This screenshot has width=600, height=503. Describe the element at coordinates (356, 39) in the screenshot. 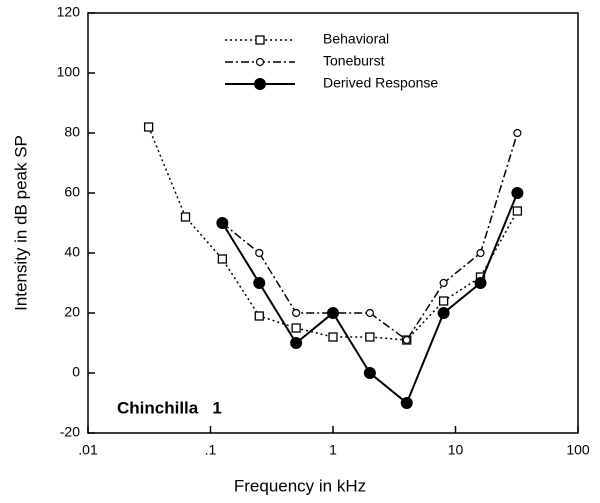

I see `legend-label: Behavioral` at that location.